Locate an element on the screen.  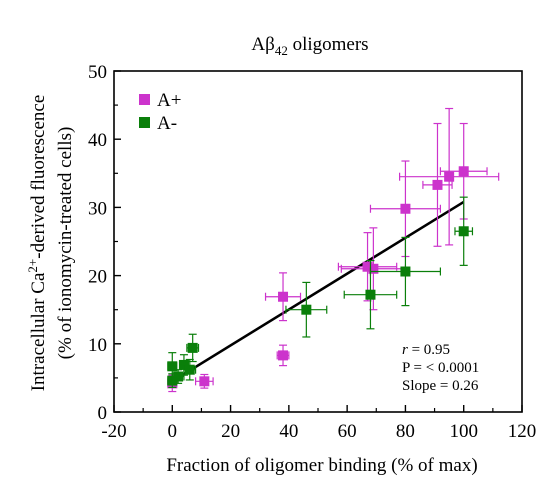
slope-text: Slope = 0.26 is located at coordinates (440, 386).